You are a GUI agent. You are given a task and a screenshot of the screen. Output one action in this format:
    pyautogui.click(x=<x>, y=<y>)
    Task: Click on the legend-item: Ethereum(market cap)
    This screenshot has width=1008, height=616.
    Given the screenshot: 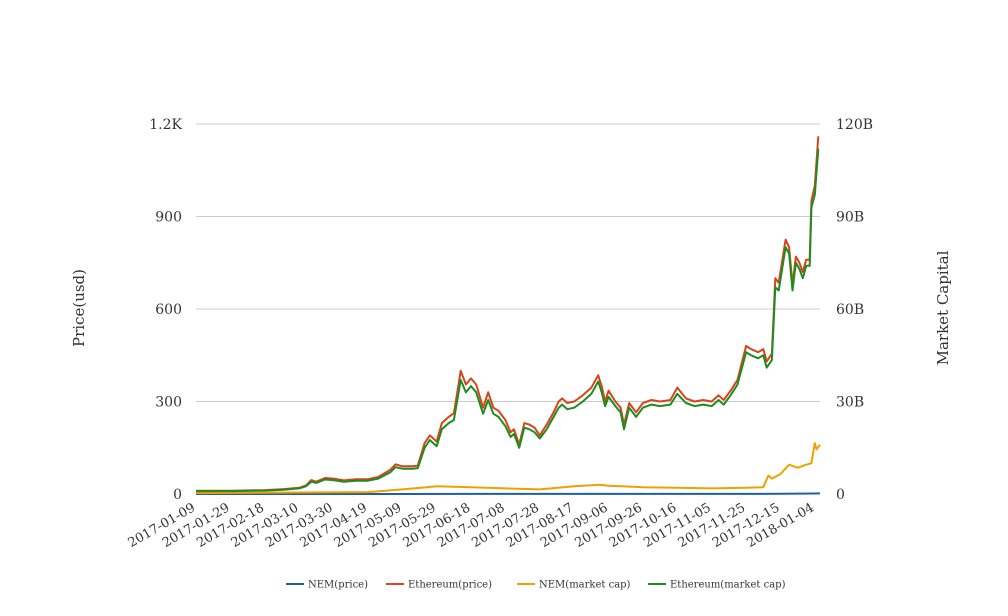 What is the action you would take?
    pyautogui.click(x=717, y=585)
    